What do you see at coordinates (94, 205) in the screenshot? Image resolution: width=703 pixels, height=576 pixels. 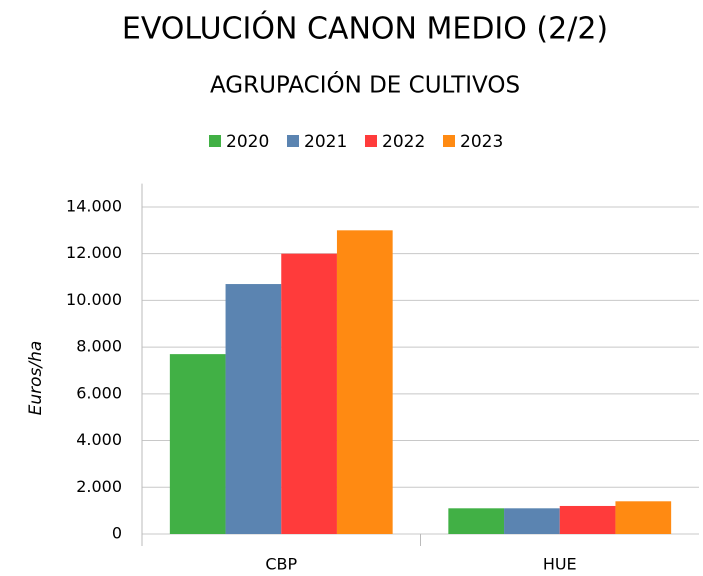 I see `y-tick-label: 14.000` at bounding box center [94, 205].